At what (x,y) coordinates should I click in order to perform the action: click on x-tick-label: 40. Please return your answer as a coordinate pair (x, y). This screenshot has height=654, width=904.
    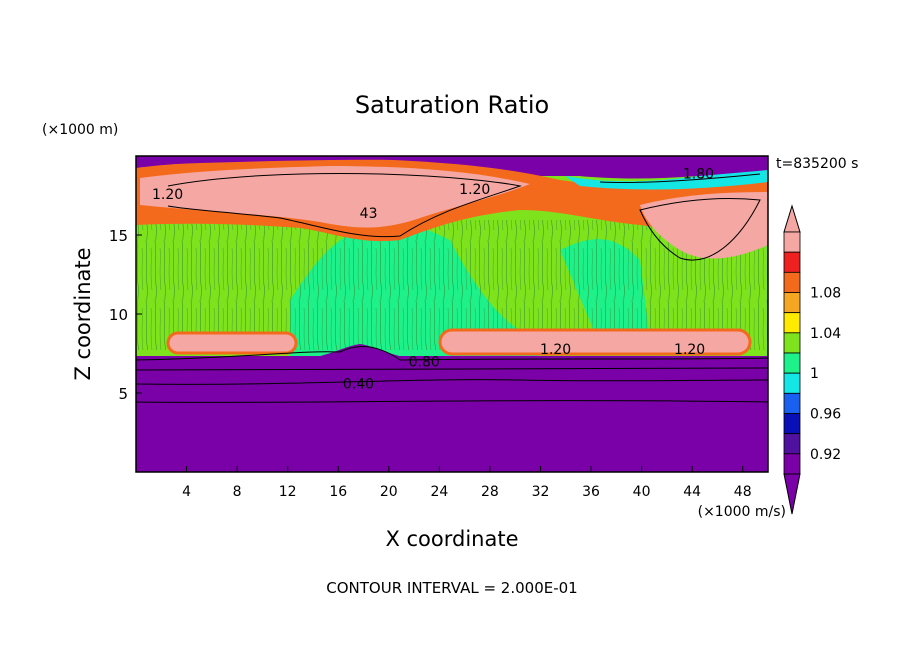
    Looking at the image, I should click on (642, 492).